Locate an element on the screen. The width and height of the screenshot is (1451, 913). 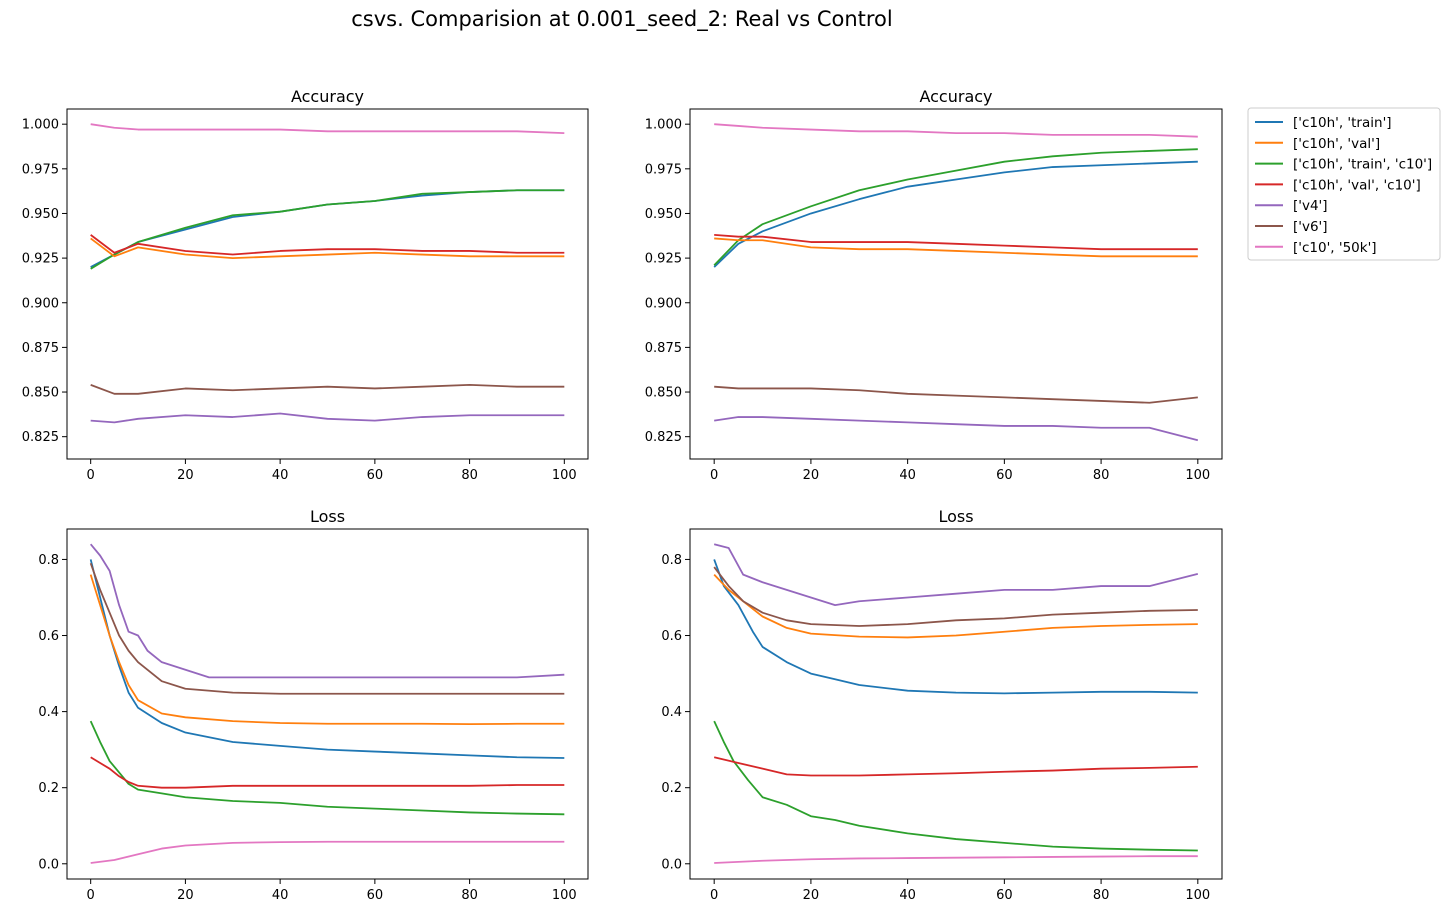
subplot-title: Loss is located at coordinates (327, 516).